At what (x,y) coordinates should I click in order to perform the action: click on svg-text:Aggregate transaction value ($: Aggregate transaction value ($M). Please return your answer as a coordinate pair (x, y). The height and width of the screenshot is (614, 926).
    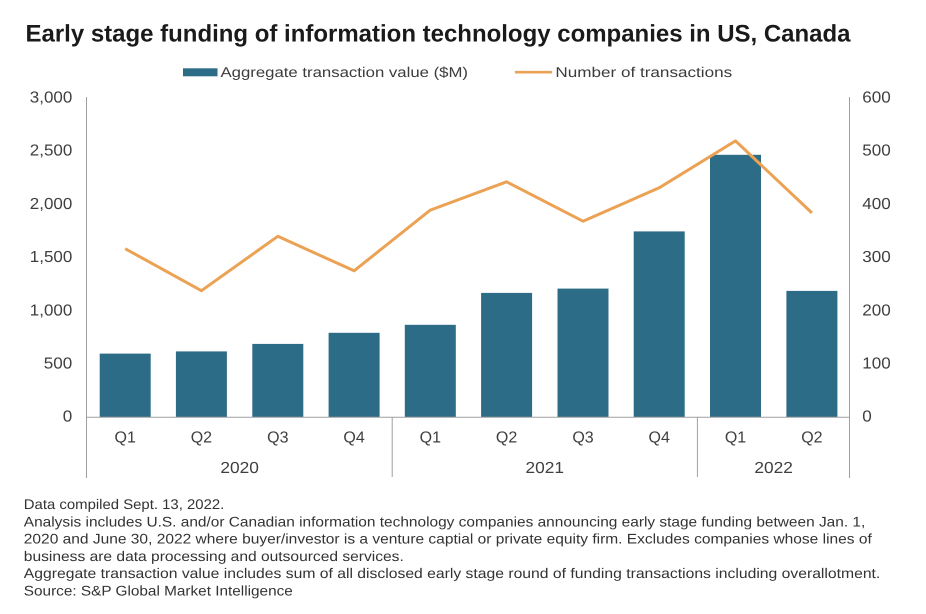
    Looking at the image, I should click on (345, 73).